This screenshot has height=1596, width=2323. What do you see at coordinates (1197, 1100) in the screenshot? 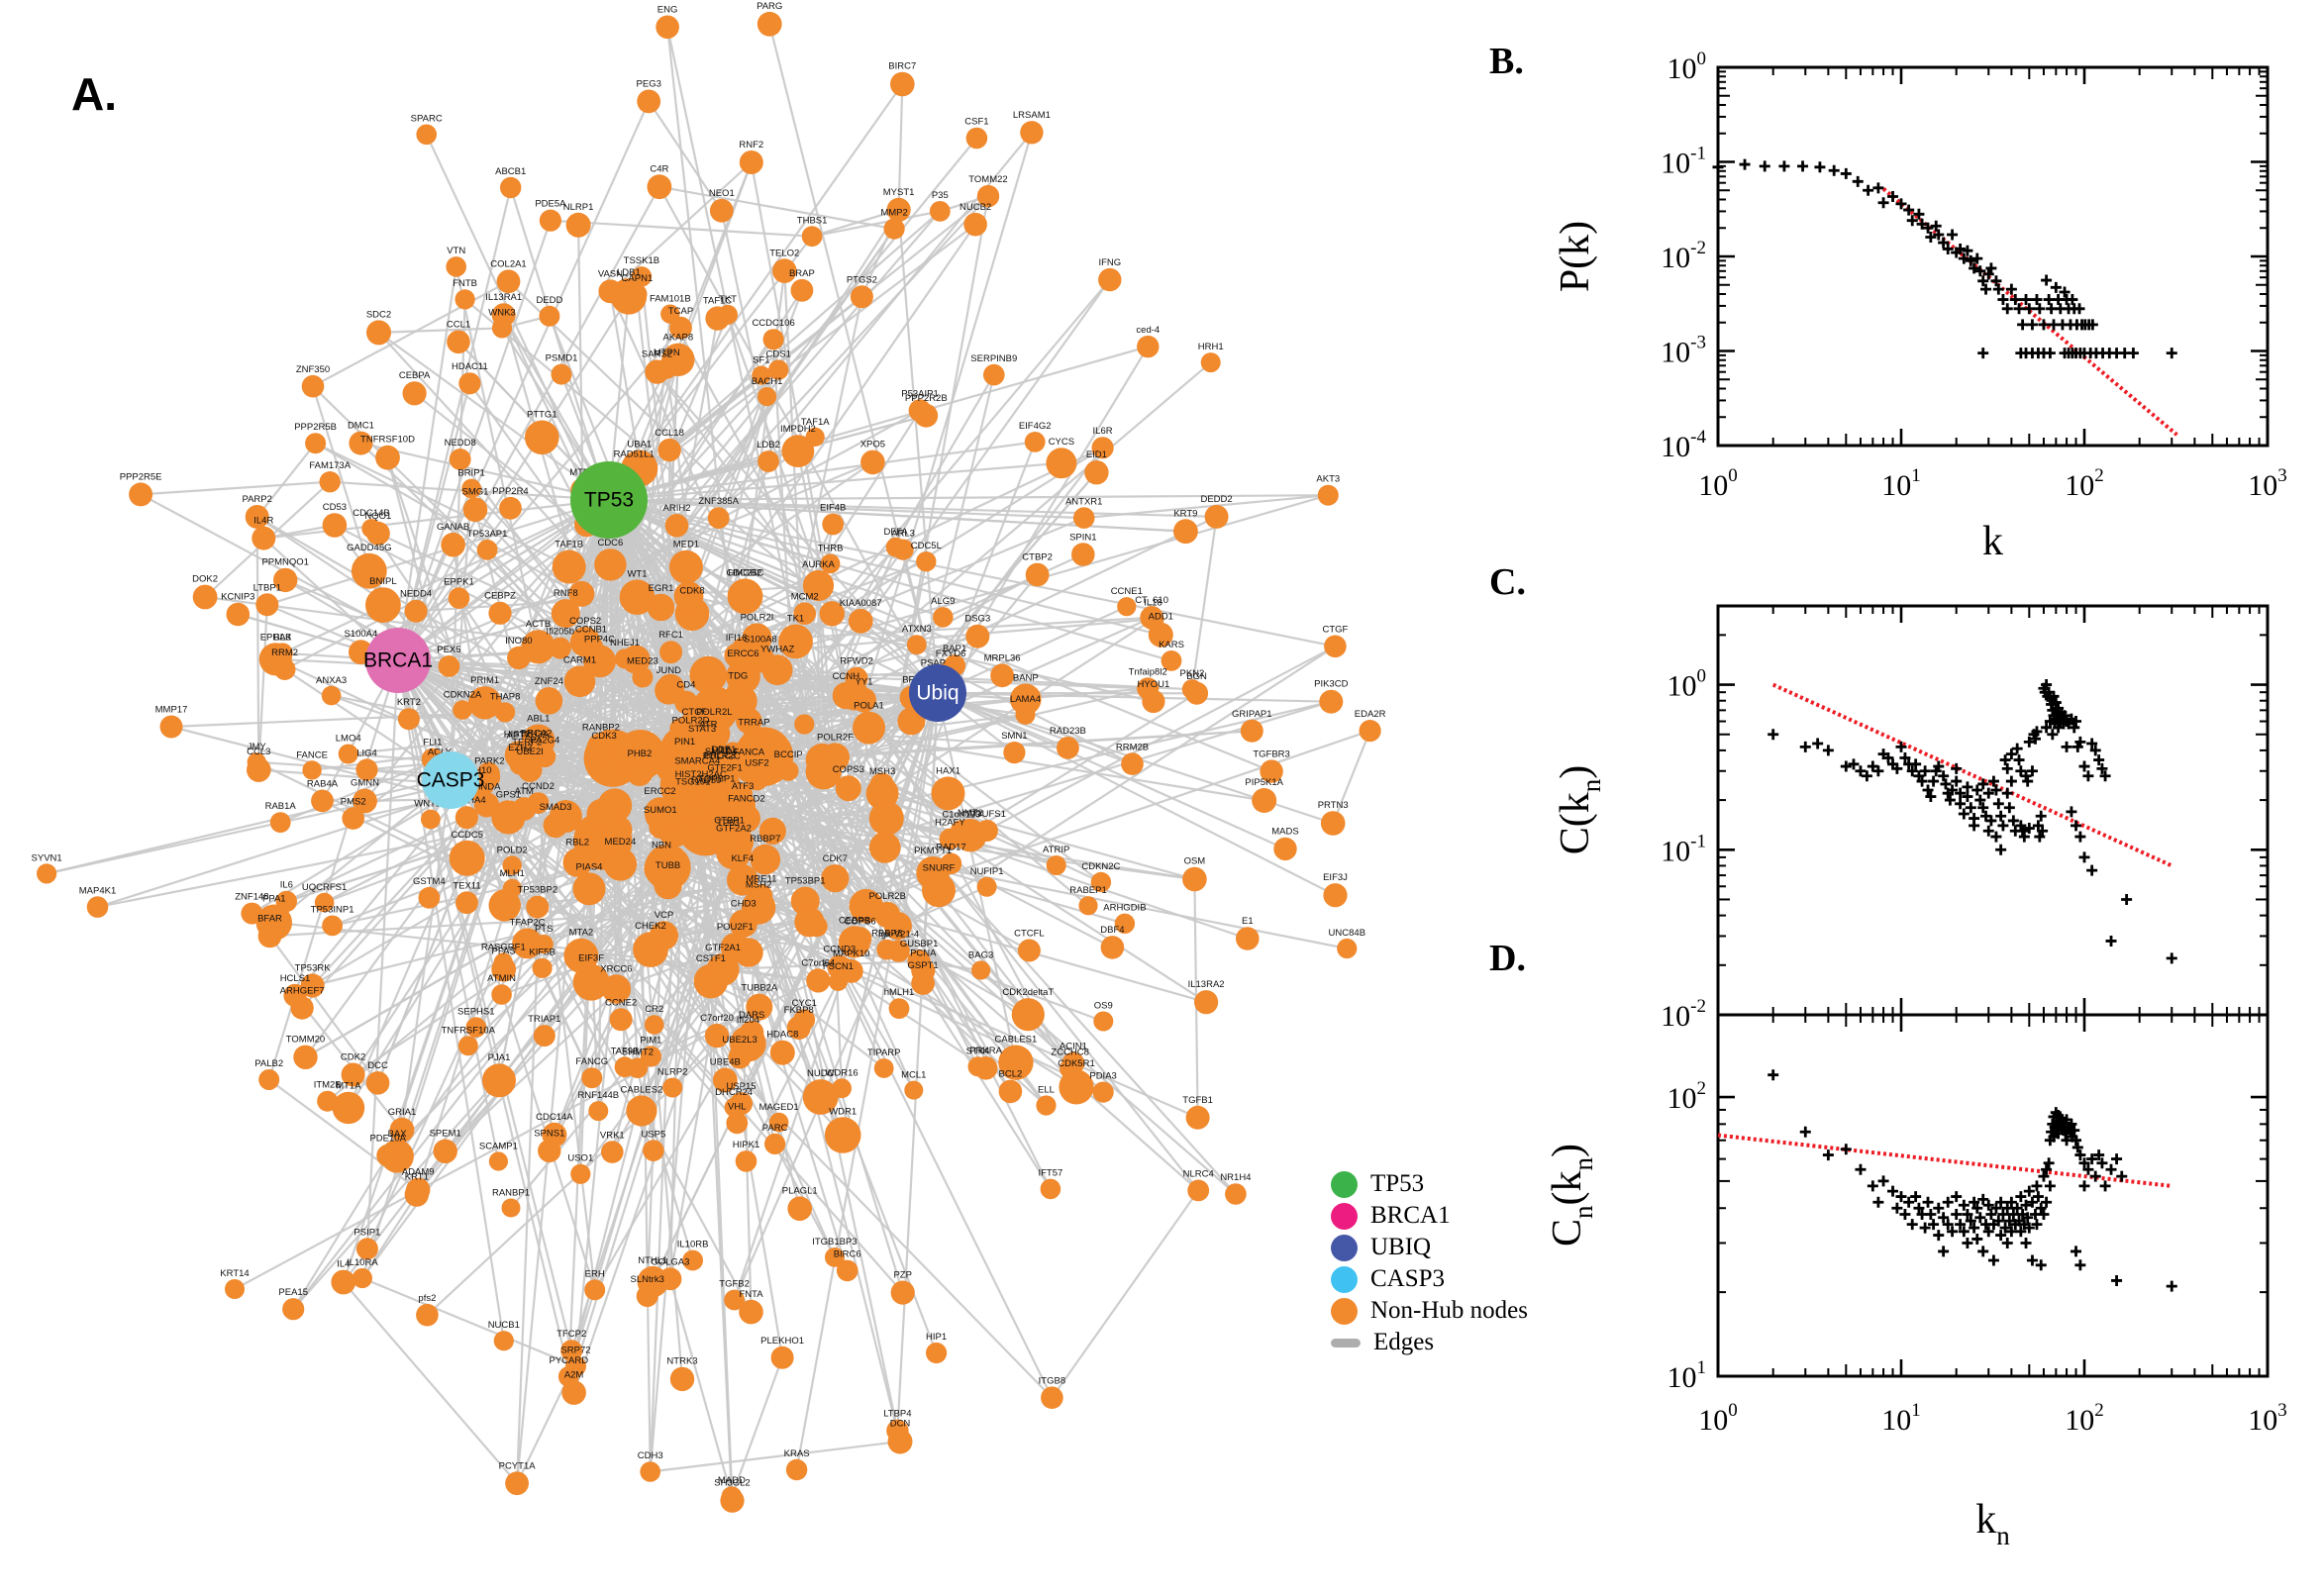
I see `gene-label: TGFB1` at bounding box center [1197, 1100].